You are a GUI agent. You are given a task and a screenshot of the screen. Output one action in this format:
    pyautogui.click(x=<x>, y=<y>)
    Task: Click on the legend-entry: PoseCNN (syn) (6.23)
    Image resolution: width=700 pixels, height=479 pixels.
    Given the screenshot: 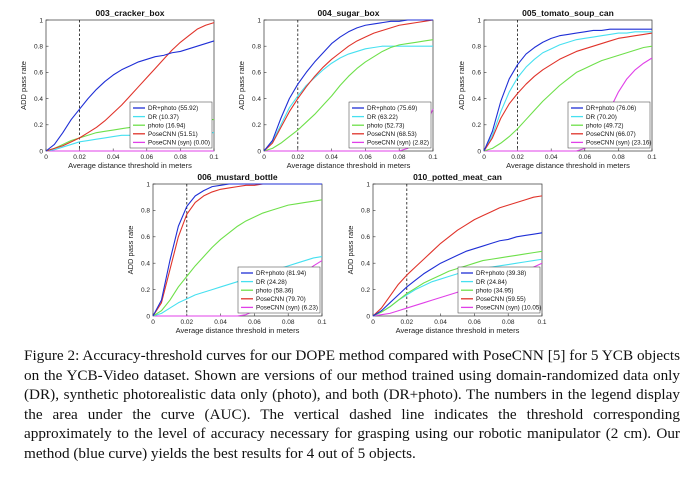 What is the action you would take?
    pyautogui.click(x=287, y=308)
    